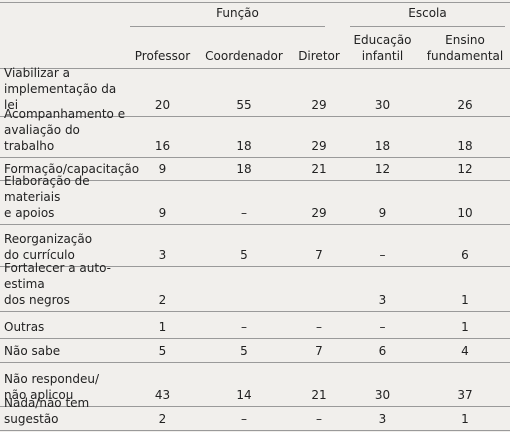 Image resolution: width=510 pixels, height=432 pixels. What do you see at coordinates (427, 13) in the screenshot?
I see `group-header: Escola` at bounding box center [427, 13].